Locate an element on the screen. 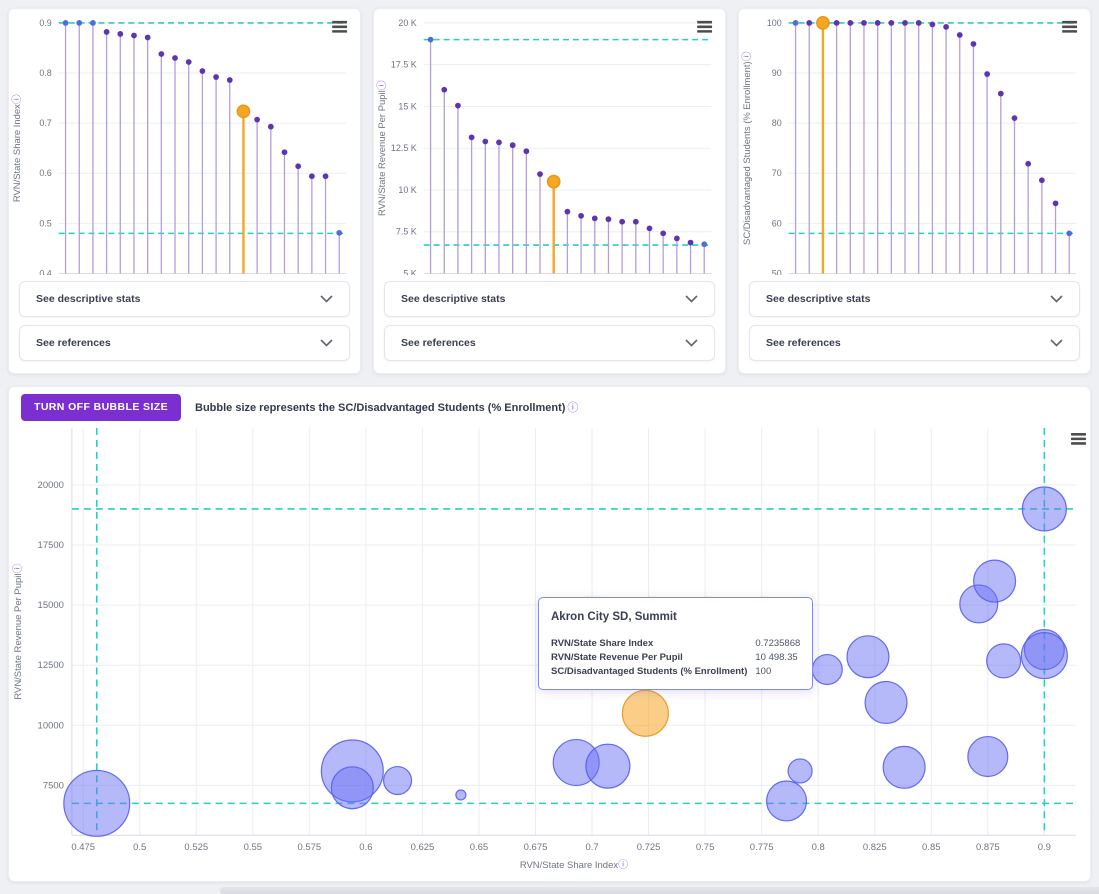 This screenshot has width=1099, height=894. turn-off-bubble-size-button: TURN OFF BUBBLE SIZE is located at coordinates (101, 407).